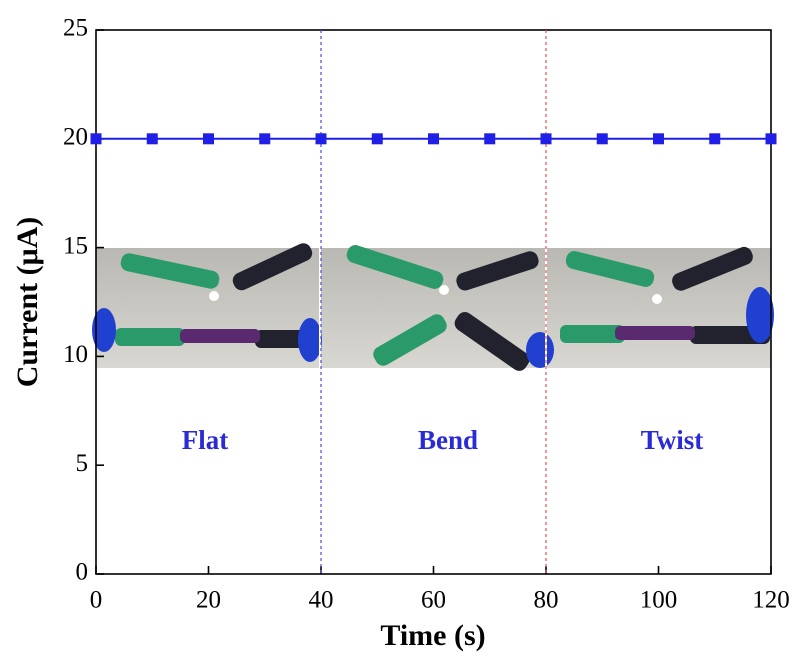 The image size is (799, 661). What do you see at coordinates (75, 354) in the screenshot?
I see `y-tick-label: 10` at bounding box center [75, 354].